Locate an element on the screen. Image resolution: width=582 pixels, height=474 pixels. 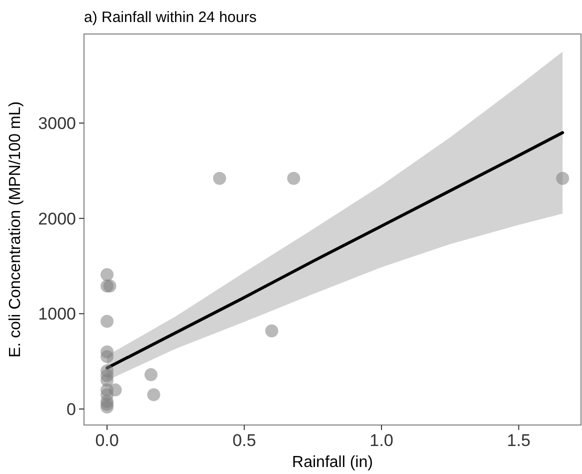
y-tick-label: 2000 is located at coordinates (57, 218).